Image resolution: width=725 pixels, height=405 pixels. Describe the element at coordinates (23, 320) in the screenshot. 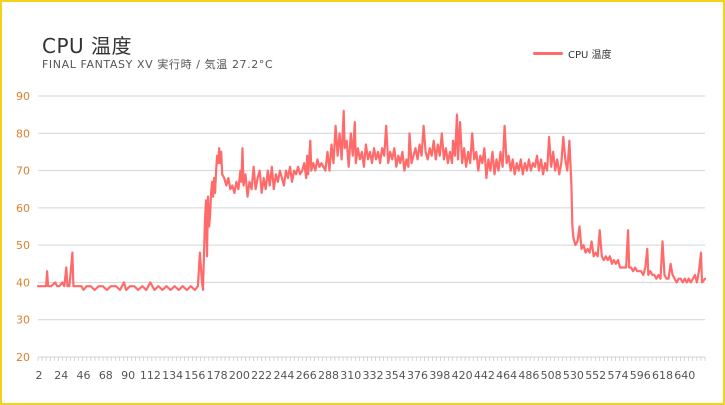

I see `y-tick-label: 30` at that location.